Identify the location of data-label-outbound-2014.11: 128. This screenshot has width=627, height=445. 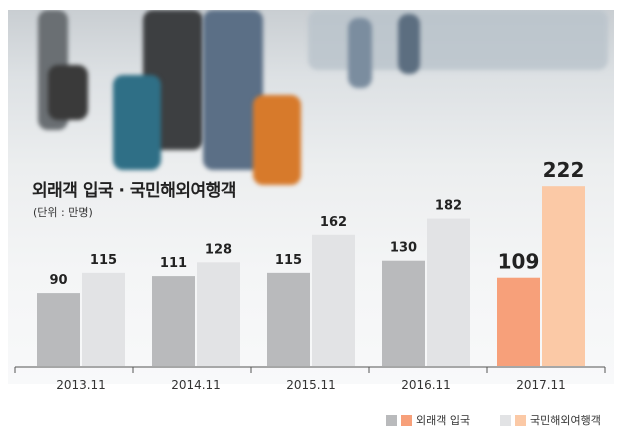
(218, 249).